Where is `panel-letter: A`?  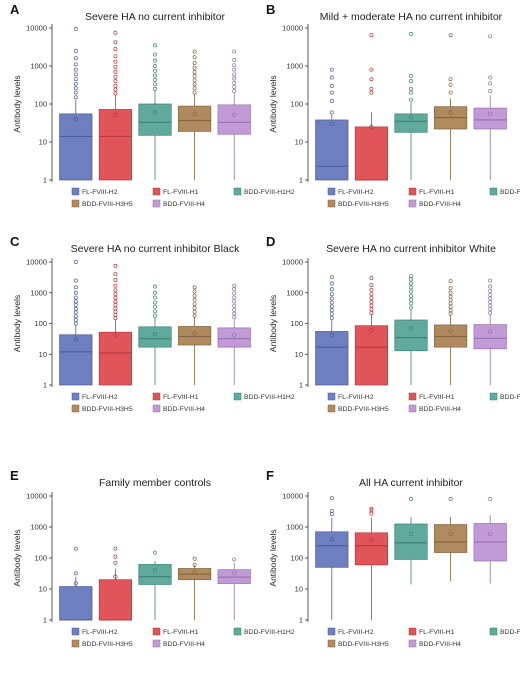
panel-letter: A is located at coordinates (15, 9).